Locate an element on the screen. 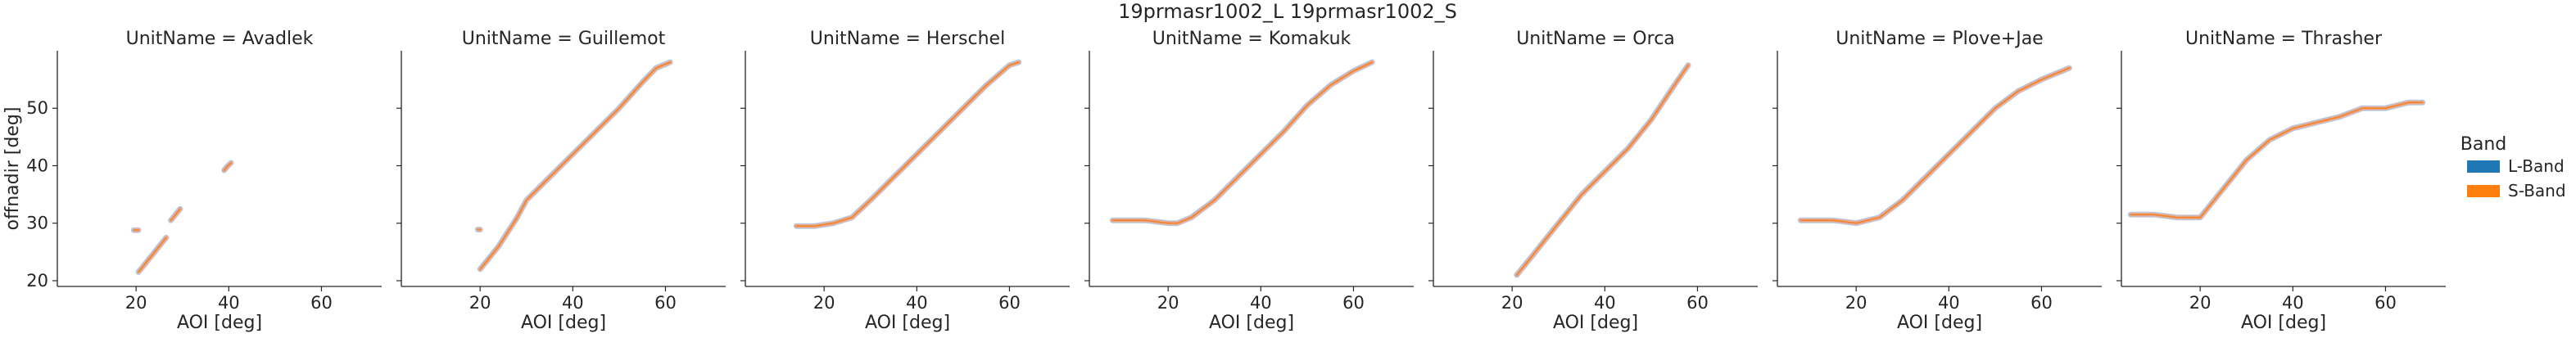  legend-label: S-Band is located at coordinates (2537, 191).